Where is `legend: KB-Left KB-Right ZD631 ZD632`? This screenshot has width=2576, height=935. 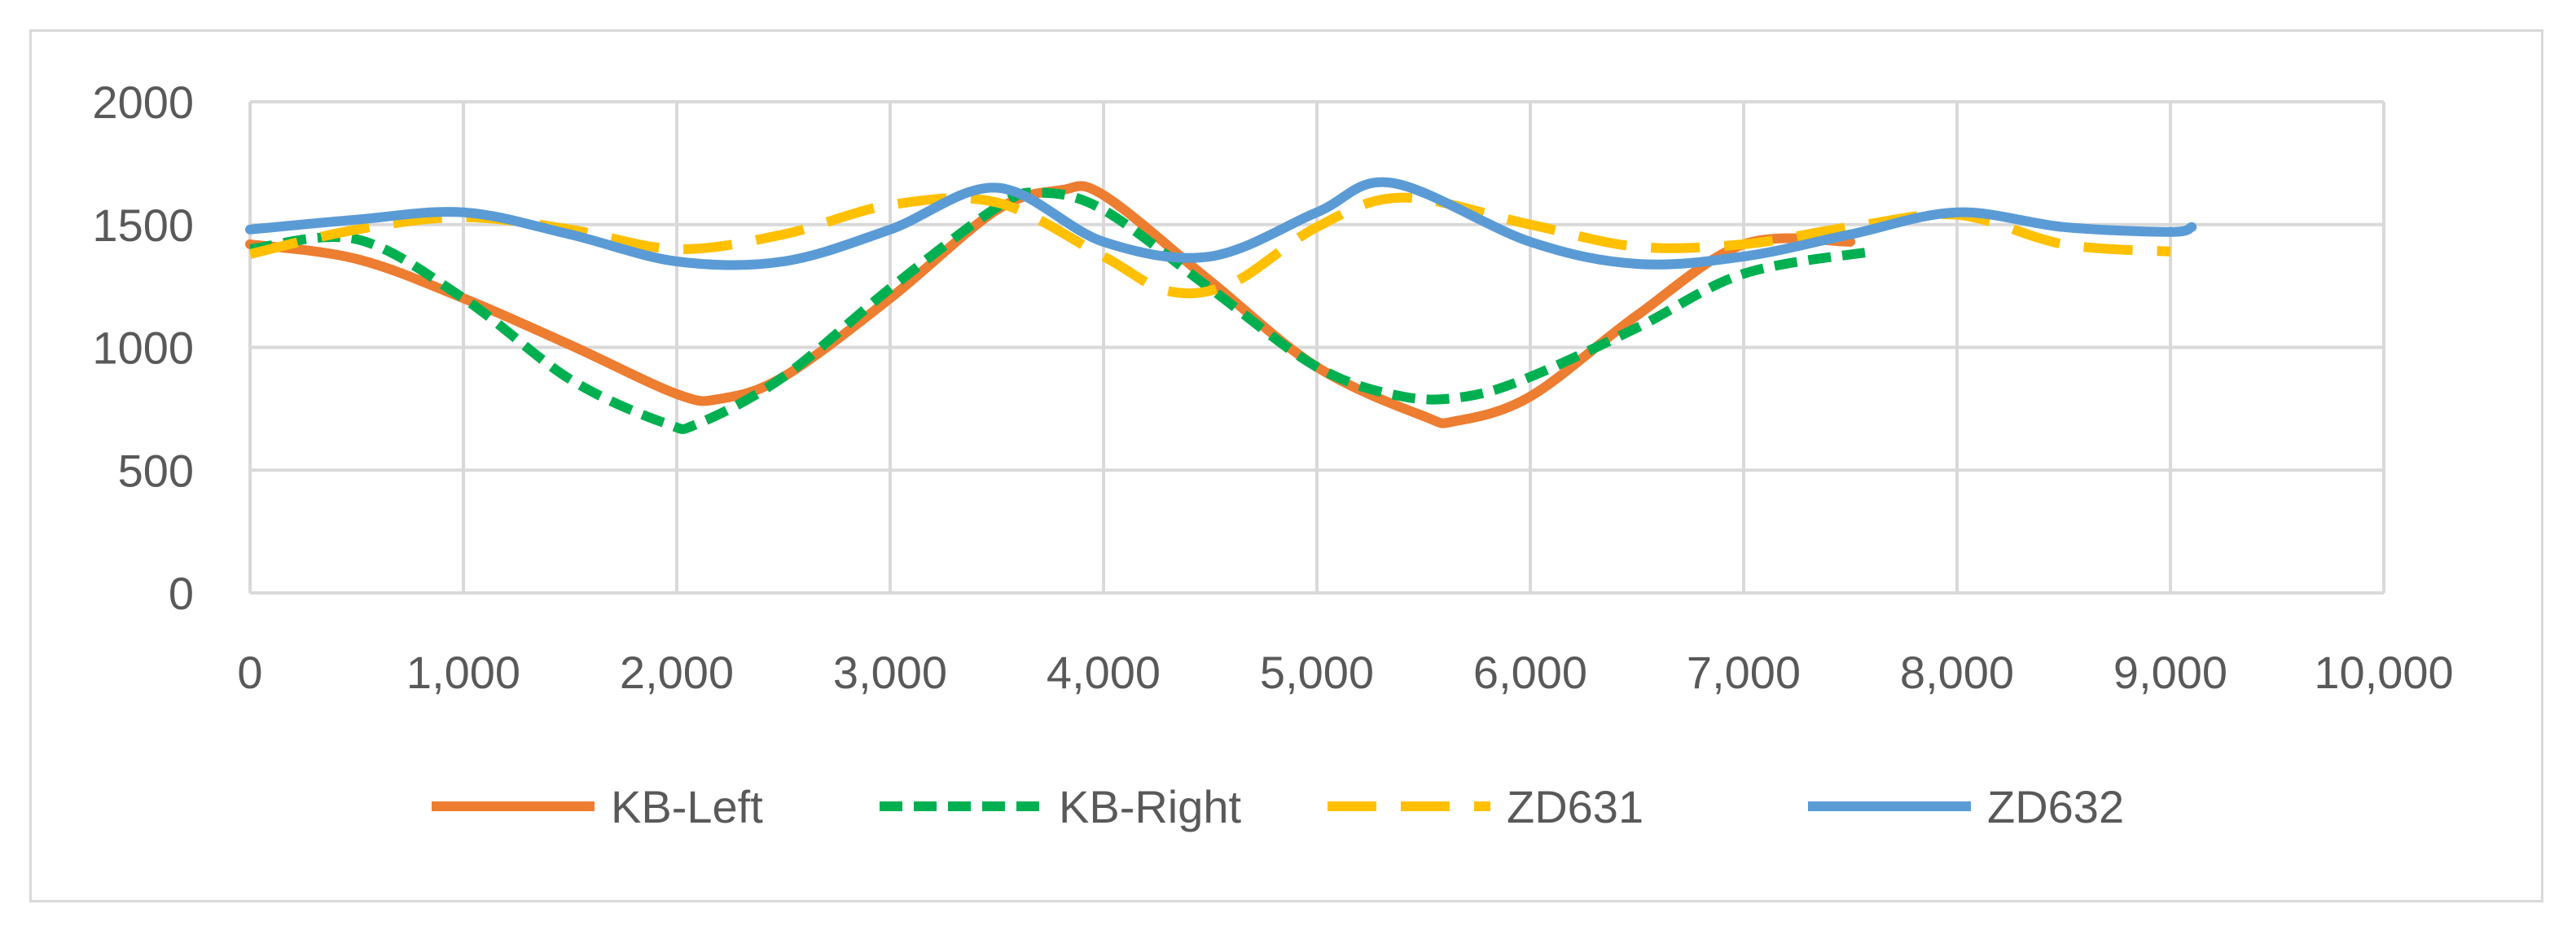 legend: KB-Left KB-Right ZD631 ZD632 is located at coordinates (1278, 806).